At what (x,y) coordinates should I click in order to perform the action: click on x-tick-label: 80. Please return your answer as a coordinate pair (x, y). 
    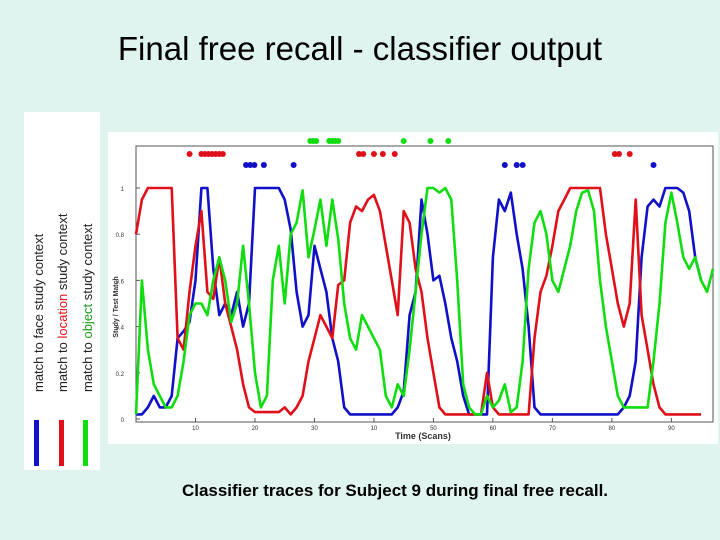
    Looking at the image, I should click on (612, 429).